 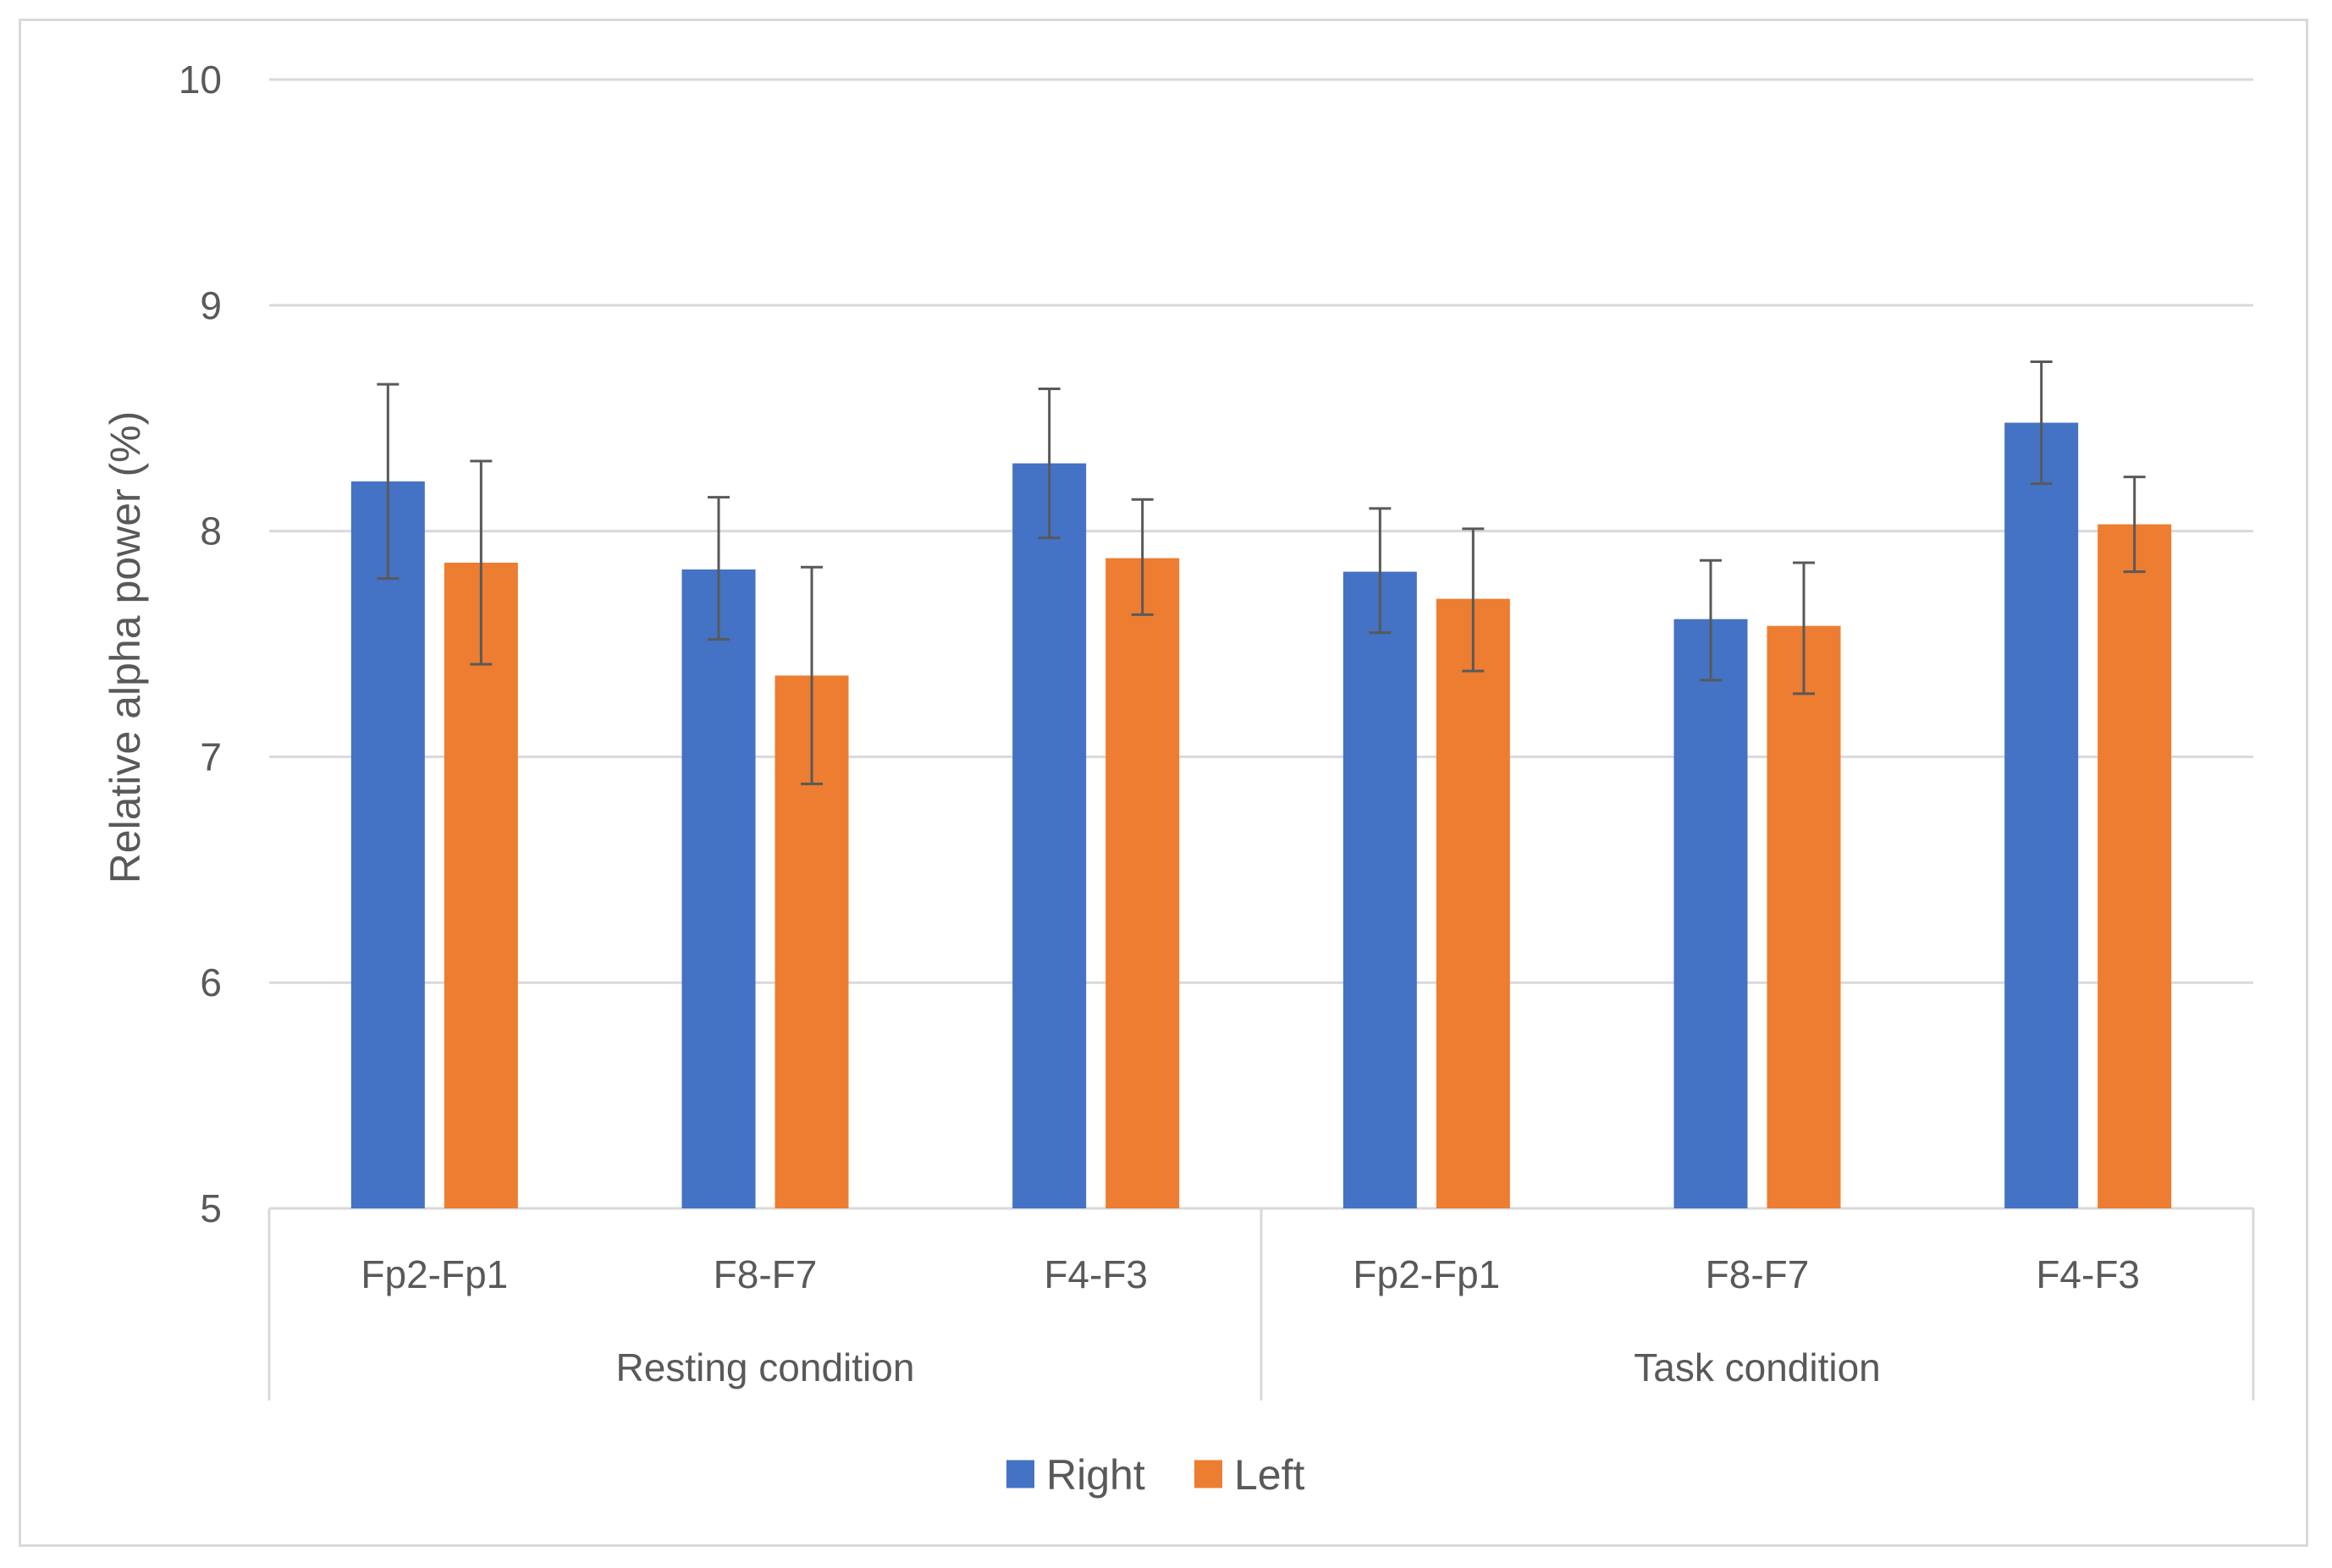 What do you see at coordinates (1757, 1367) in the screenshot?
I see `group-label: Task condition` at bounding box center [1757, 1367].